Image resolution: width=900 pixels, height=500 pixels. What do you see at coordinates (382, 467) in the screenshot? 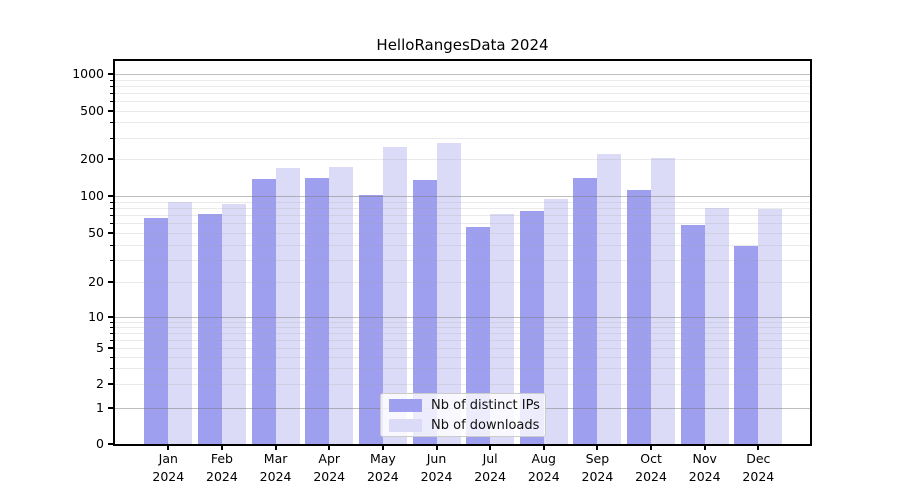
I see `x-tick-label-may: May 2024` at bounding box center [382, 467].